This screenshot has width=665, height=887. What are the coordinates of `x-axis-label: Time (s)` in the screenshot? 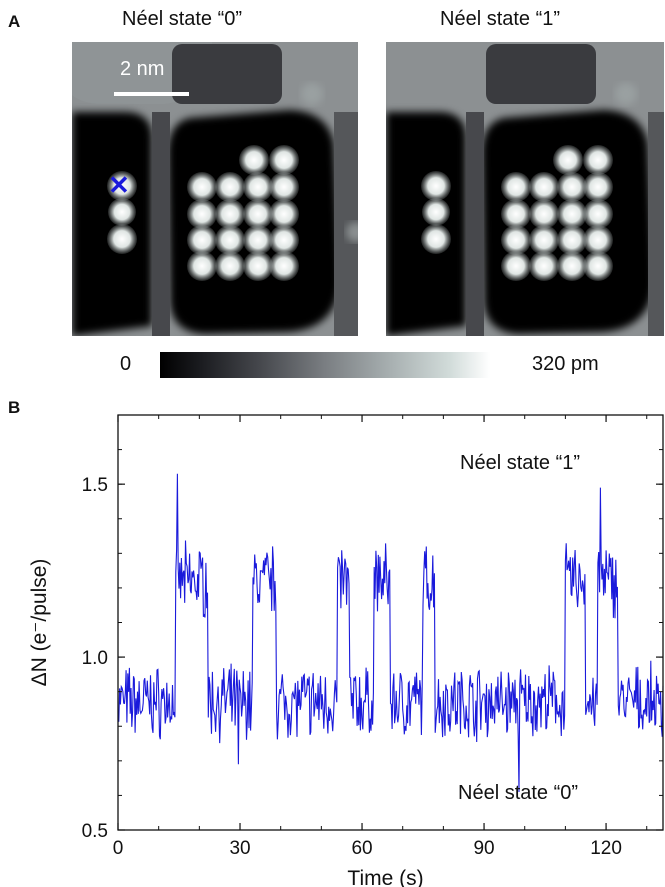 It's located at (385, 877).